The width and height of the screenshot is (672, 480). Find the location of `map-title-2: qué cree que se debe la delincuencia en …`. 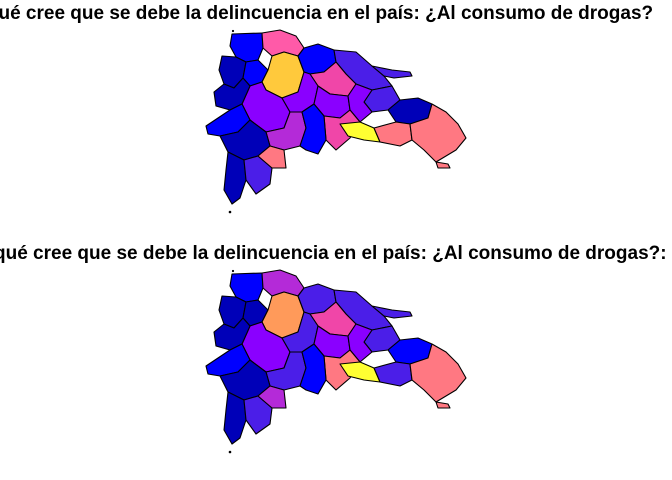

map-title-2: qué cree que se debe la delincuencia en … is located at coordinates (333, 253).